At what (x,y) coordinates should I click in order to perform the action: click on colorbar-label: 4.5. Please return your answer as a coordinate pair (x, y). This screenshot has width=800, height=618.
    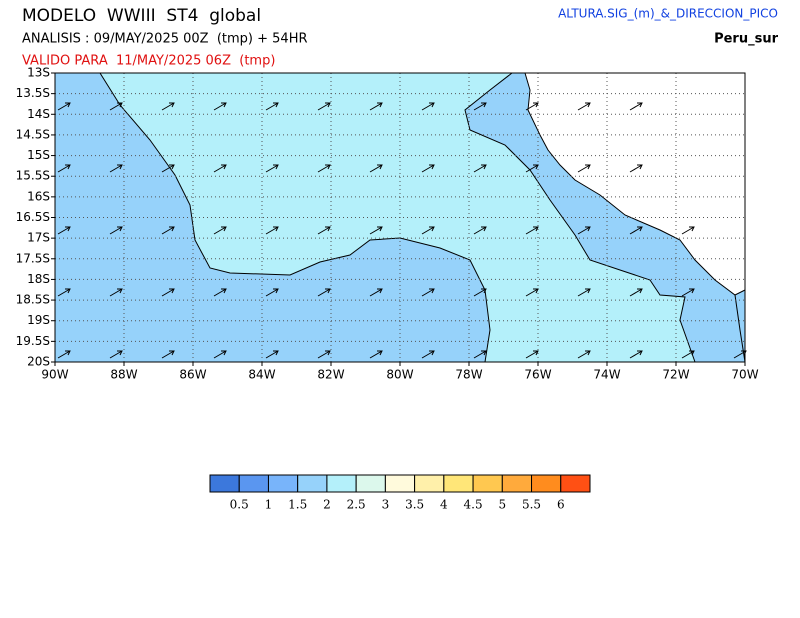
    Looking at the image, I should click on (473, 505).